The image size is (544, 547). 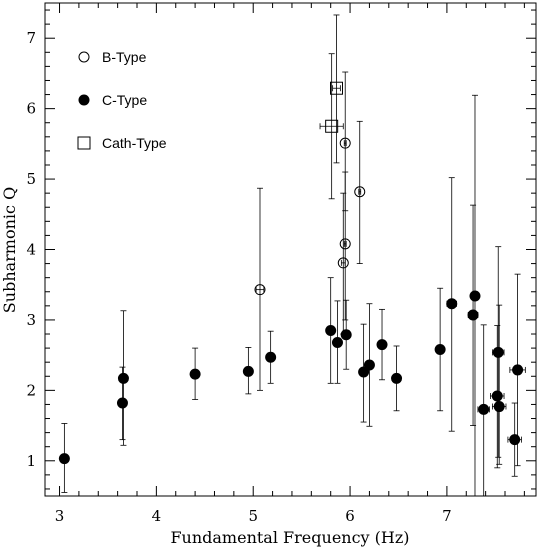 What do you see at coordinates (124, 57) in the screenshot?
I see `legend-label: B-Type` at bounding box center [124, 57].